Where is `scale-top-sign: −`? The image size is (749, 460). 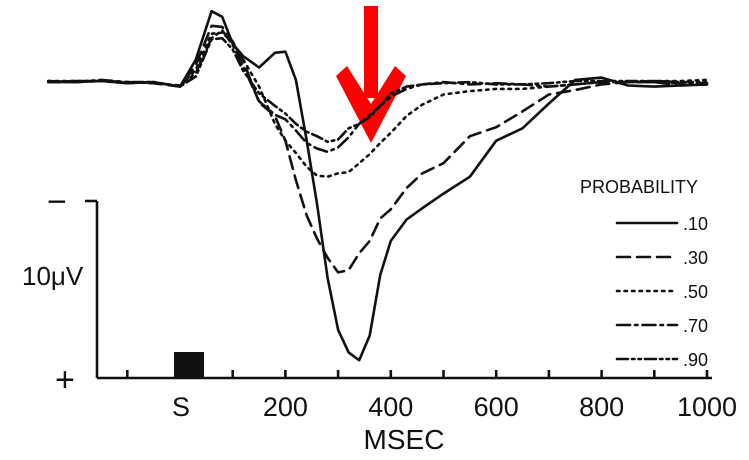 scale-top-sign: − is located at coordinates (57, 202).